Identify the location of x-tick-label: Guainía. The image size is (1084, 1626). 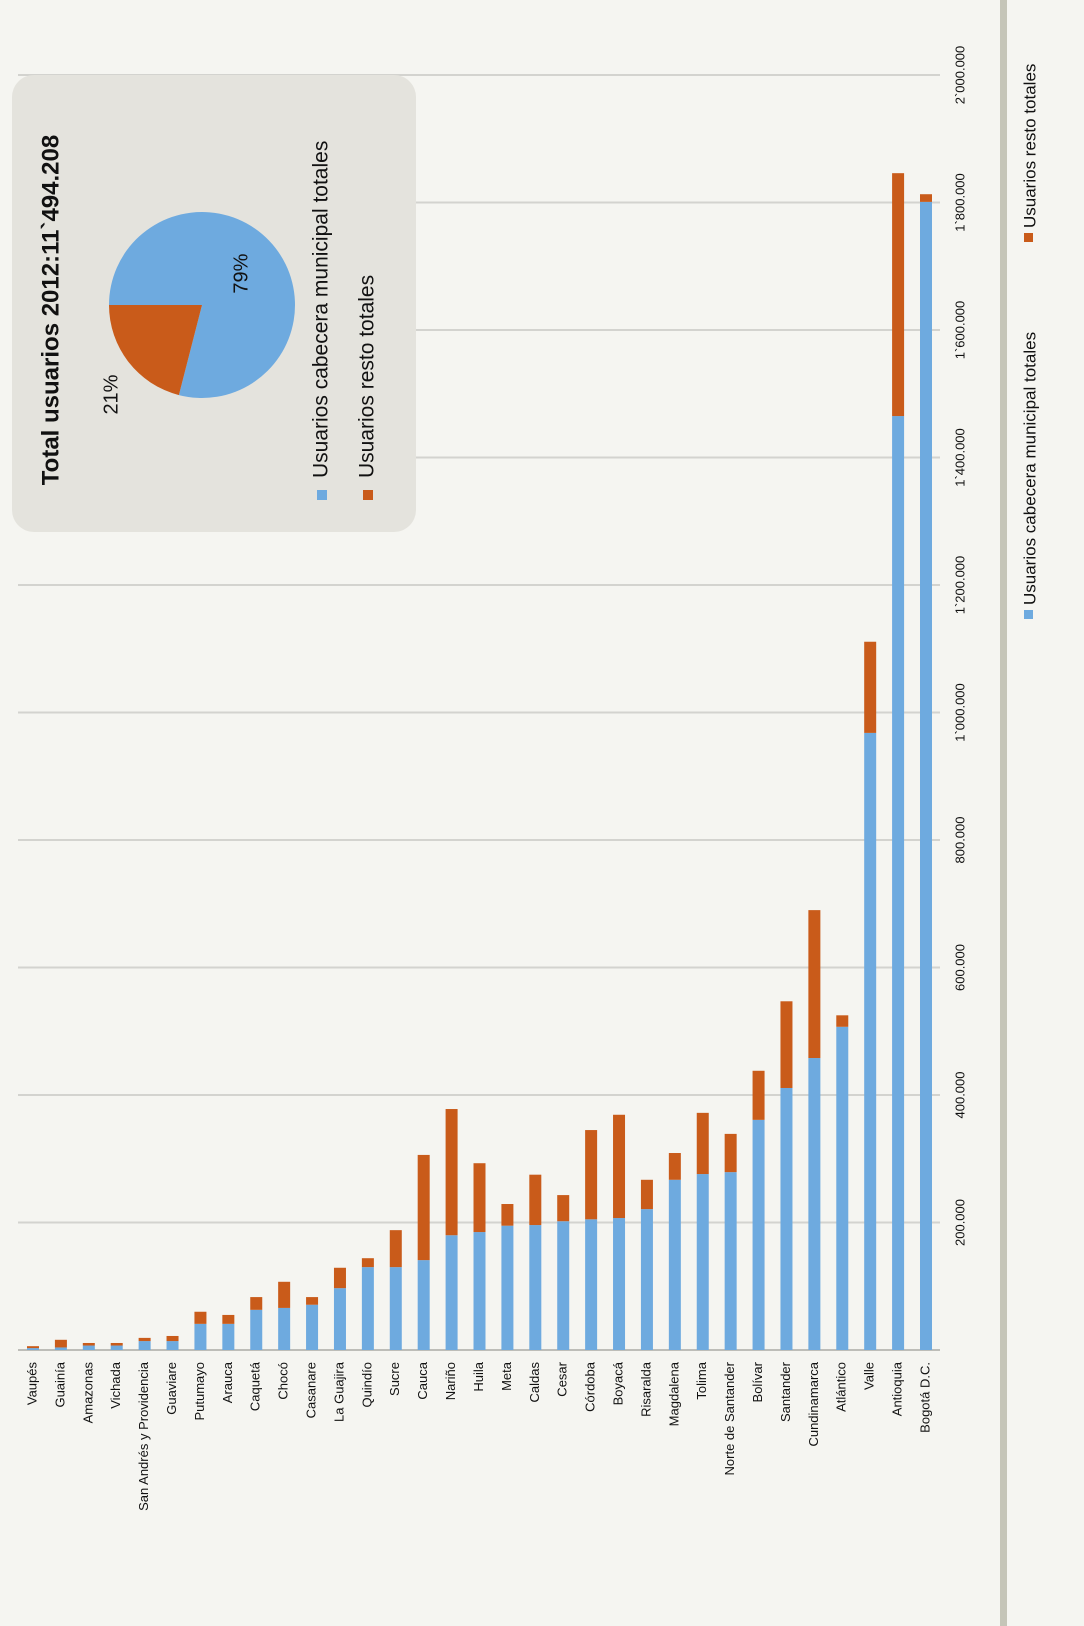
(59, 1384).